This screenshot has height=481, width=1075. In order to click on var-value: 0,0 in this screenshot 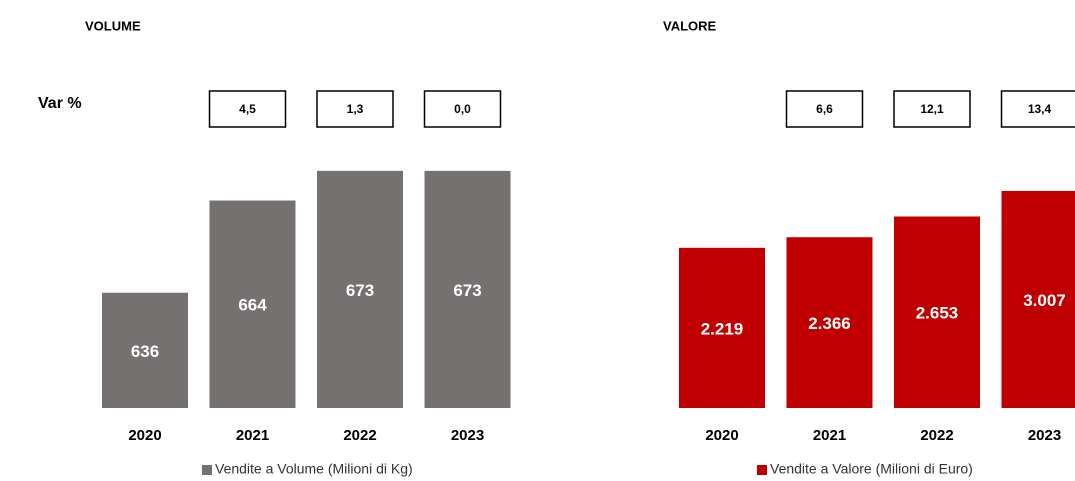, I will do `click(462, 109)`.